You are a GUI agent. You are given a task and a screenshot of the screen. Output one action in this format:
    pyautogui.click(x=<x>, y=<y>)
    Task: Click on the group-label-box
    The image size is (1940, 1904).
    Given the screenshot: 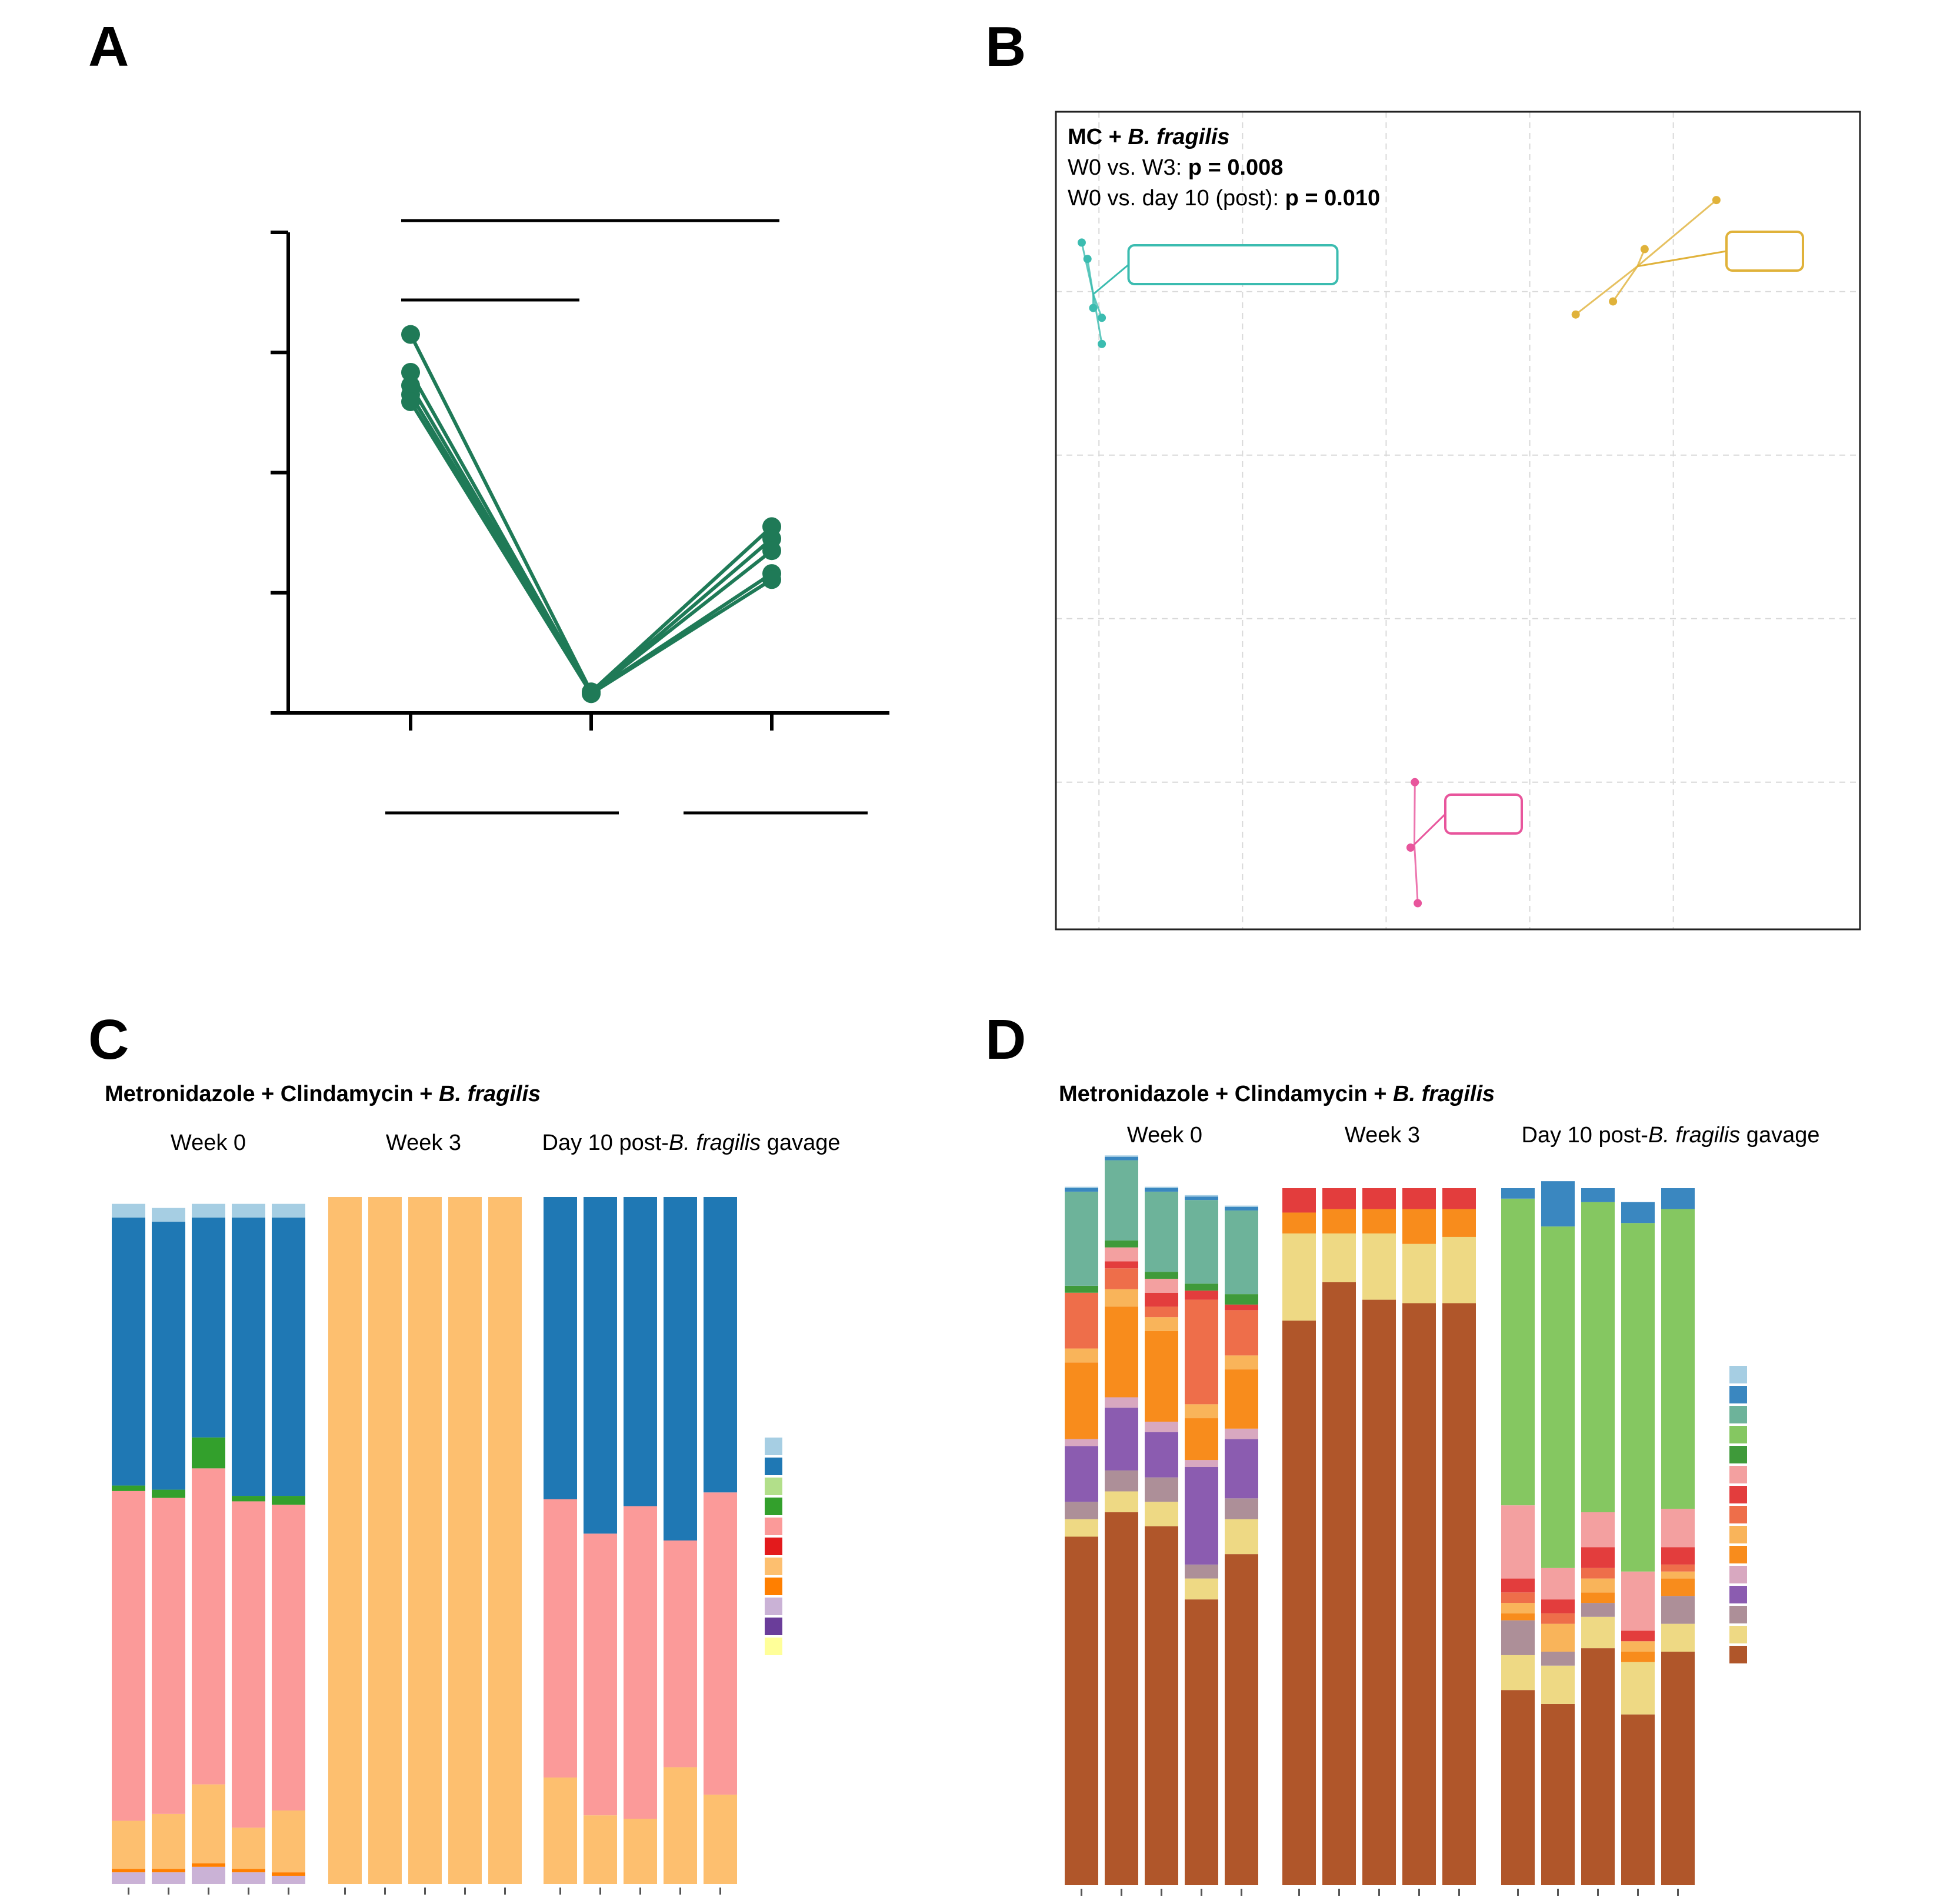 What is the action you would take?
    pyautogui.click(x=1483, y=814)
    